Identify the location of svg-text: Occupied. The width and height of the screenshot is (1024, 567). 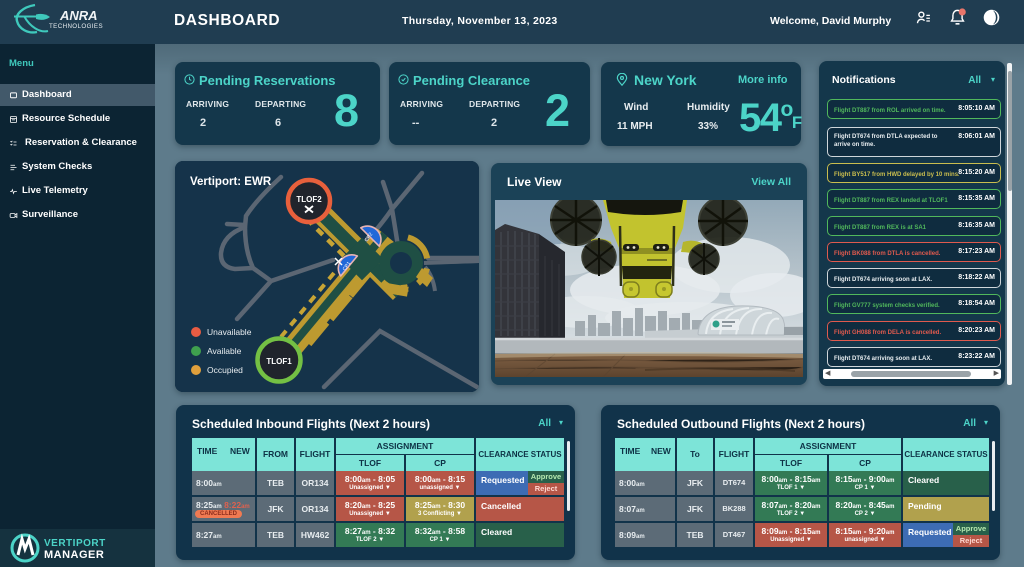
(225, 370).